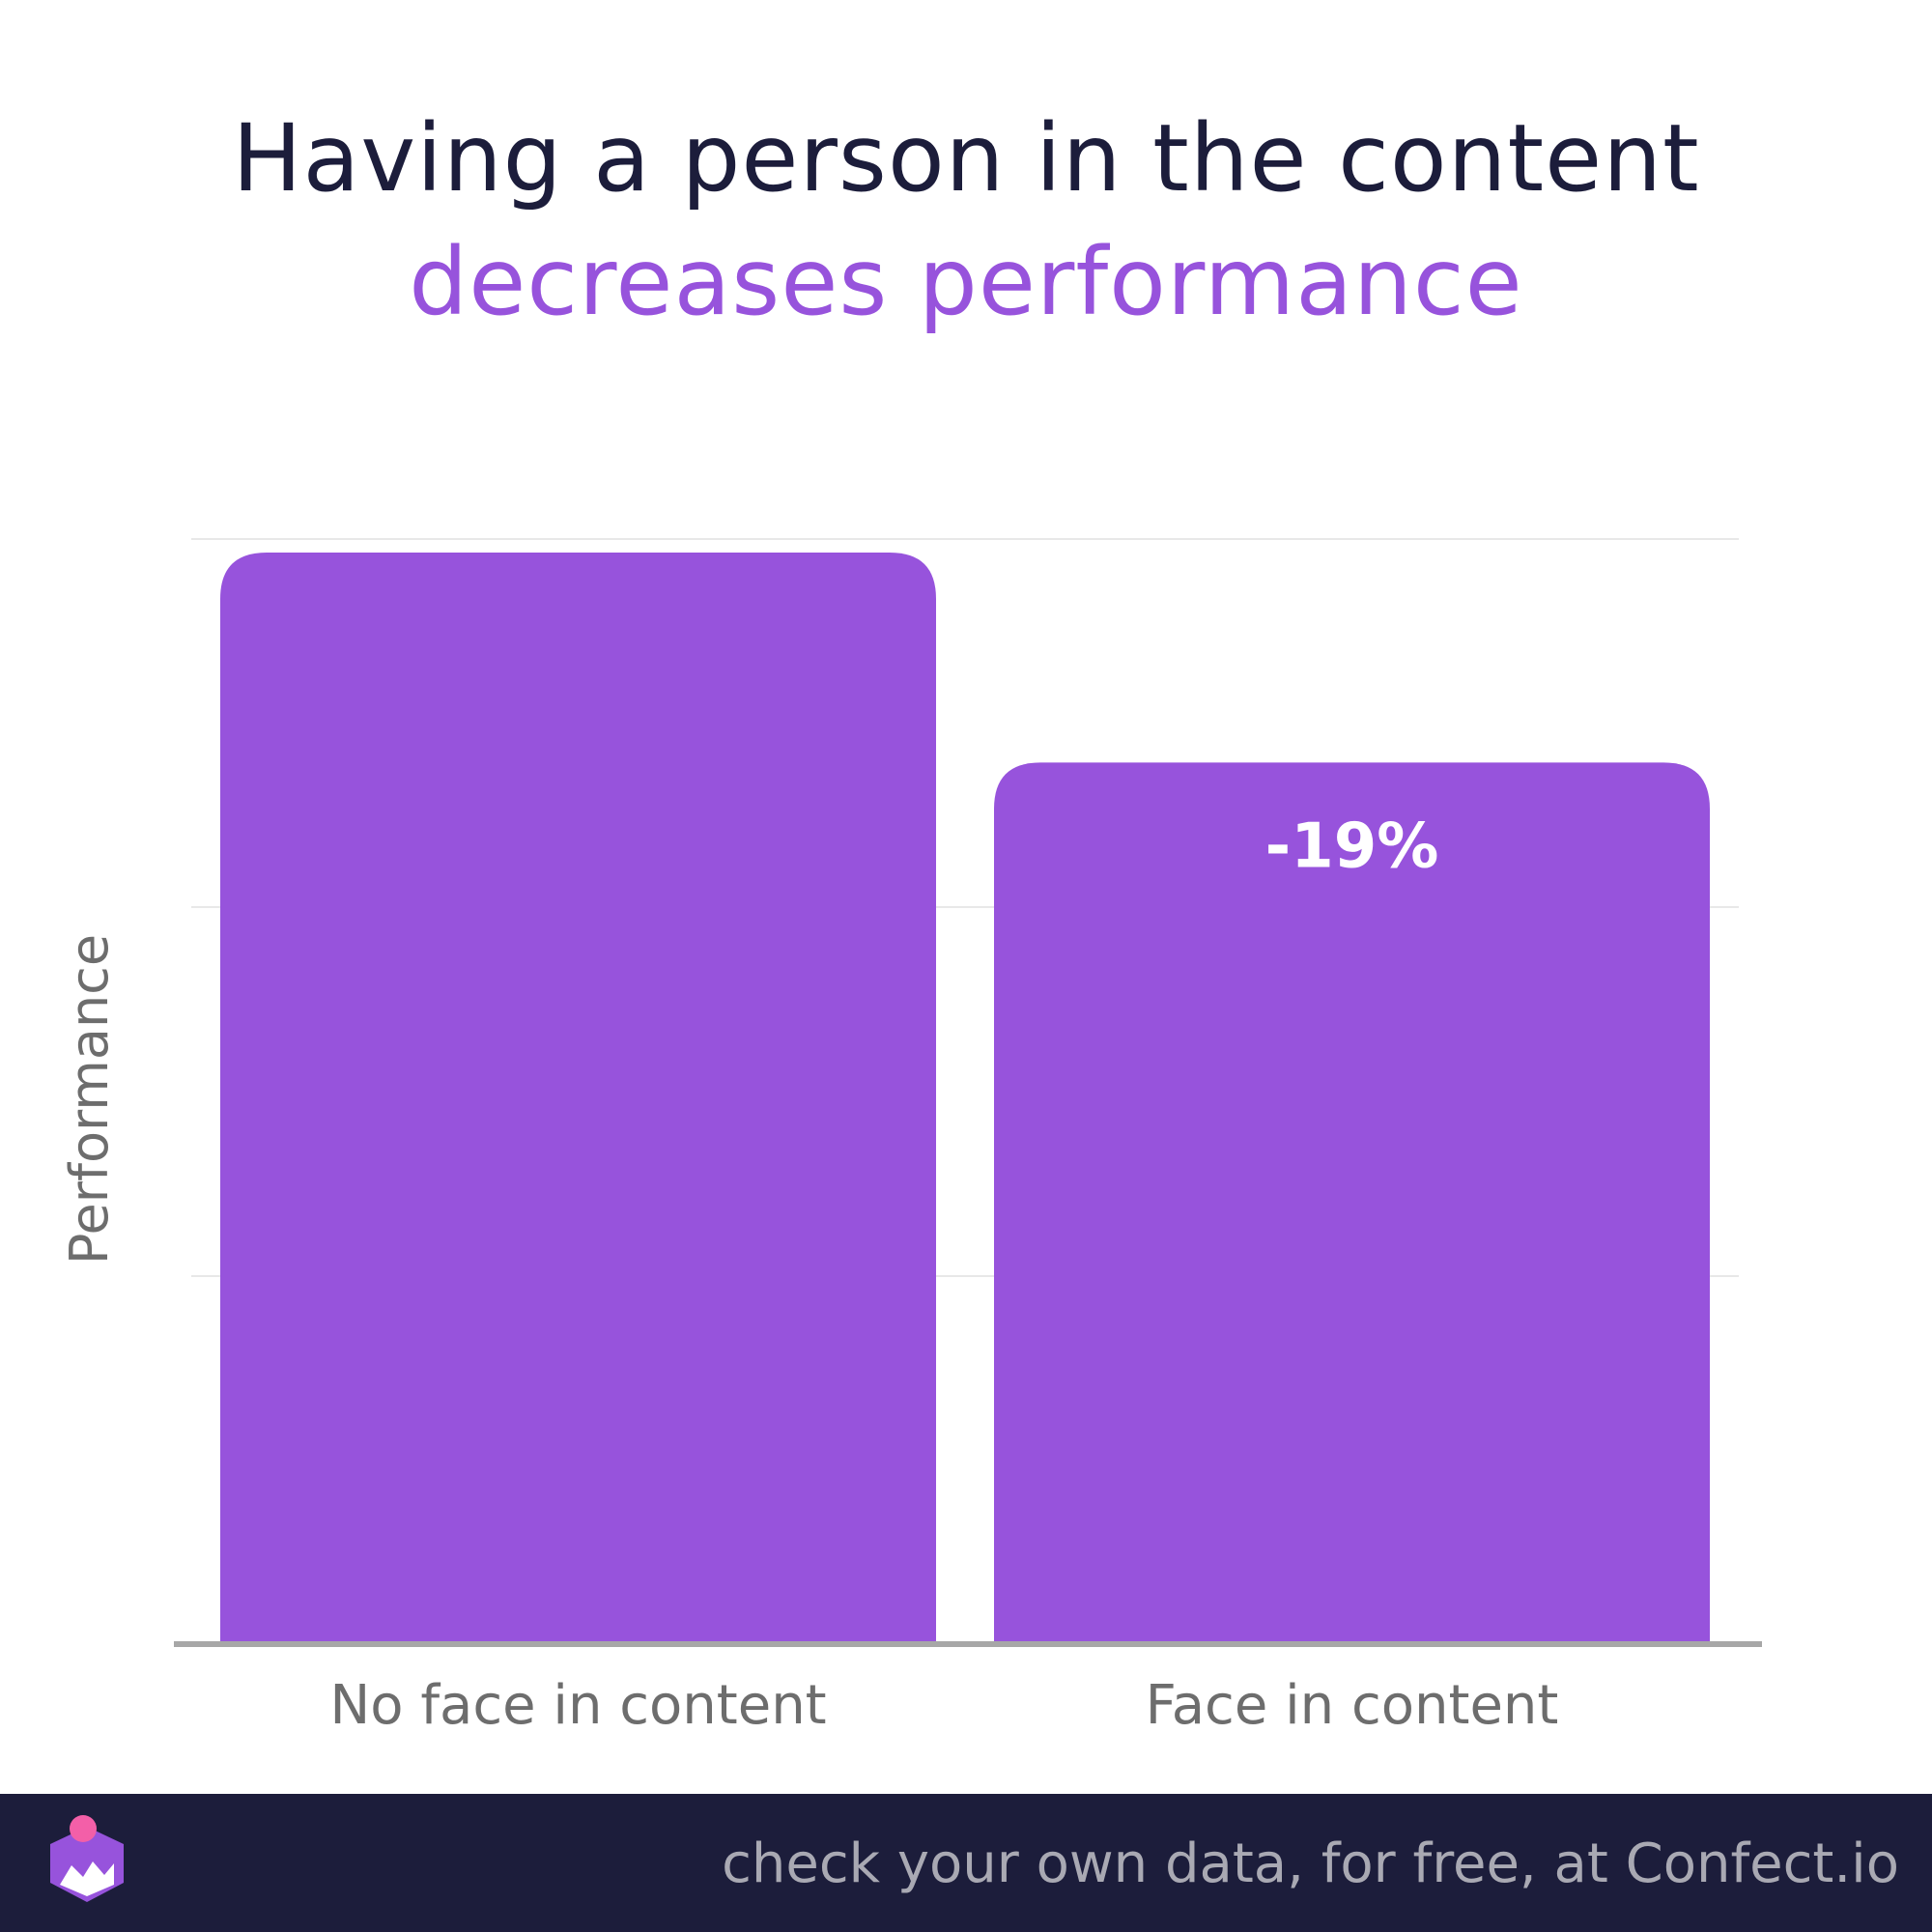 This screenshot has height=1932, width=1932. I want to click on chart-title: Having a person in the content, so click(966, 158).